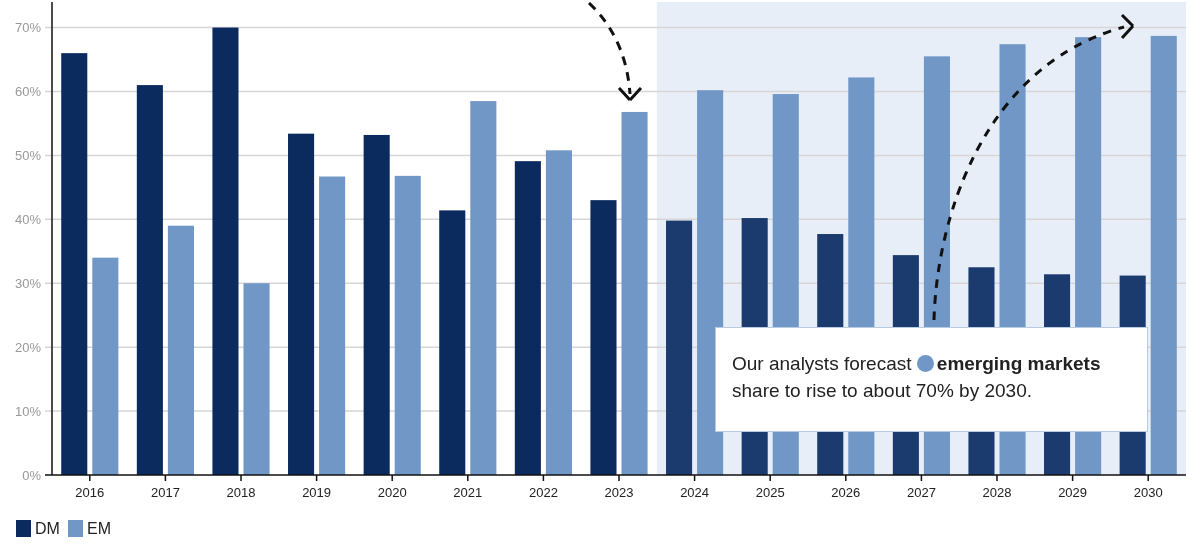 The width and height of the screenshot is (1200, 546). Describe the element at coordinates (317, 492) in the screenshot. I see `x-tick-label: 2019` at that location.